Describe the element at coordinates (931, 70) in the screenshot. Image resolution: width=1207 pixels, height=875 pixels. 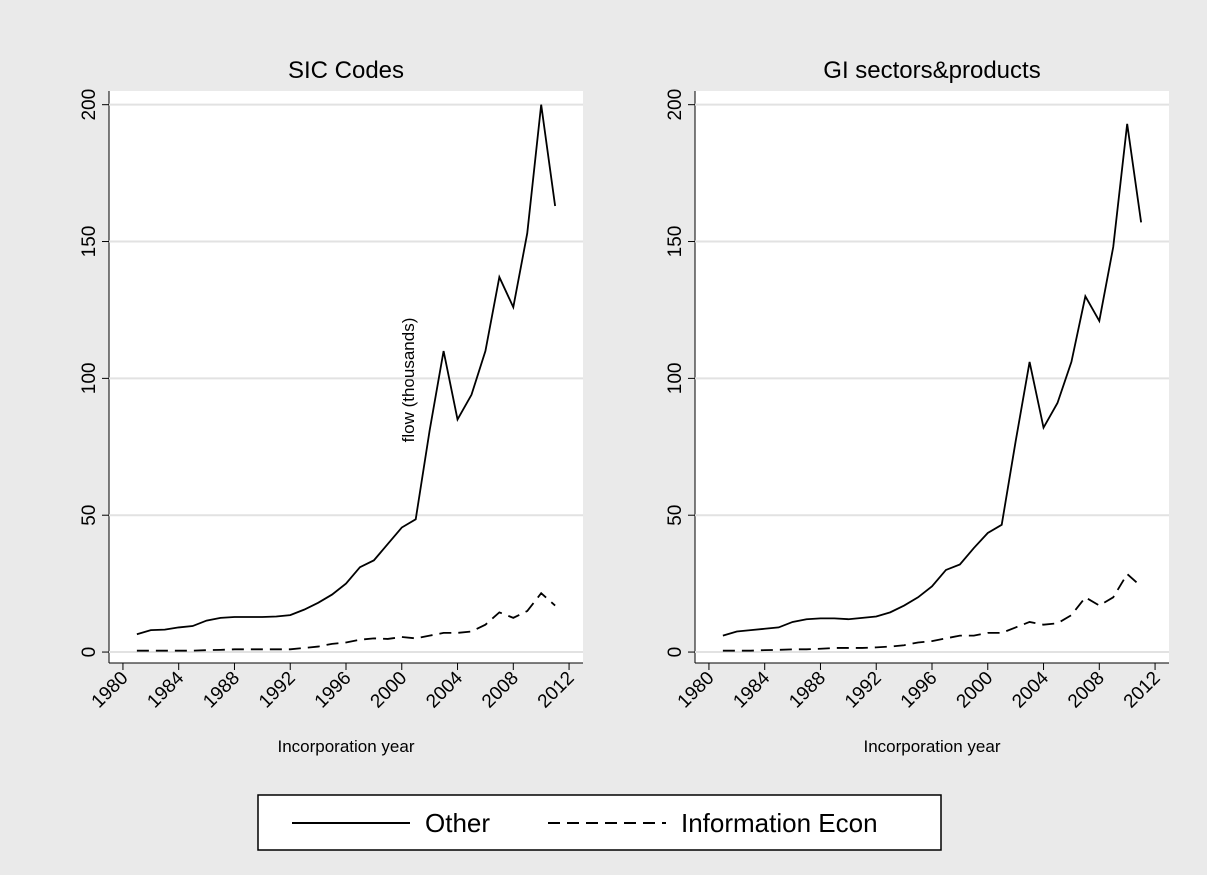
I see `chart-title: GI sectors&products` at that location.